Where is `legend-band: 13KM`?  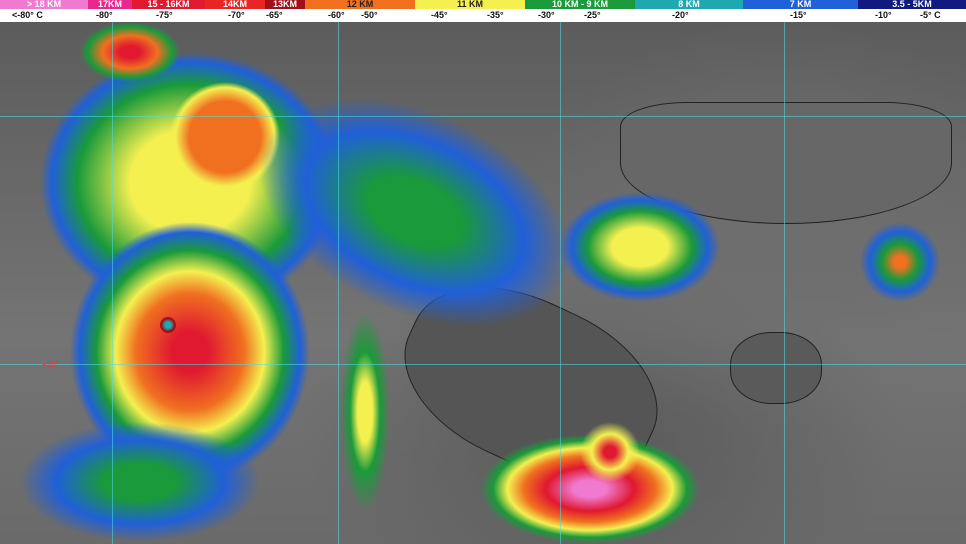
legend-band: 13KM is located at coordinates (285, 4).